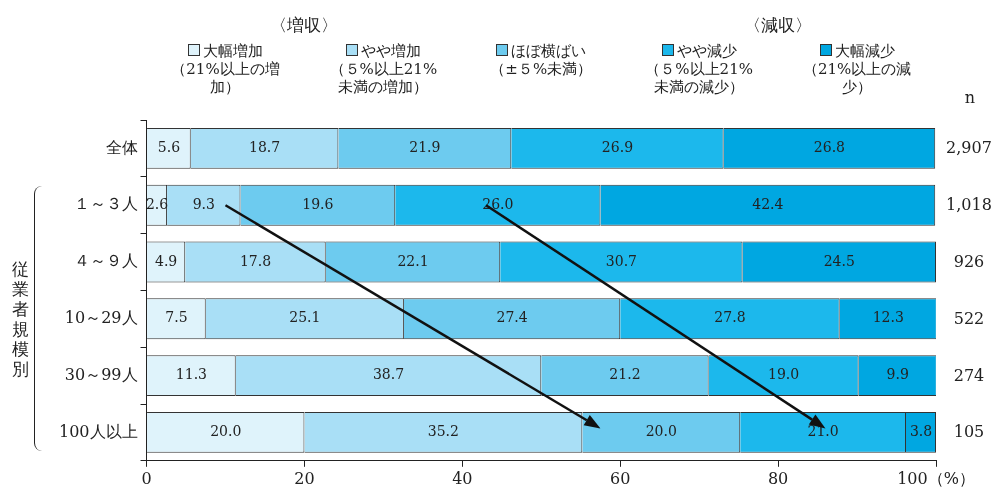  I want to click on data-label: 17.8, so click(255, 260).